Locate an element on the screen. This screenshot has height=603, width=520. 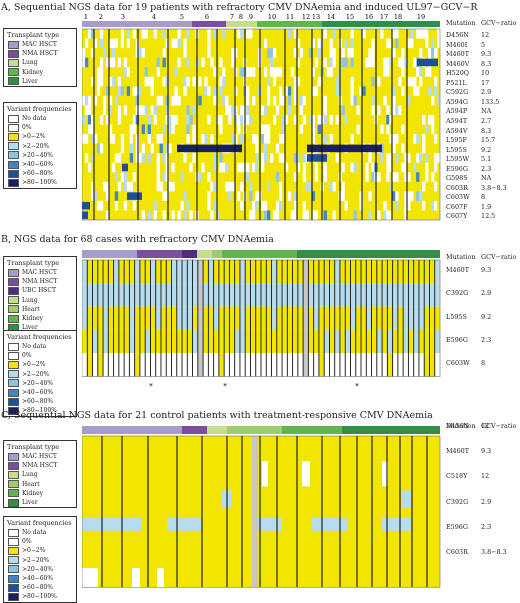
legend-item-20-40: >20−40% is located at coordinates (40, 569).